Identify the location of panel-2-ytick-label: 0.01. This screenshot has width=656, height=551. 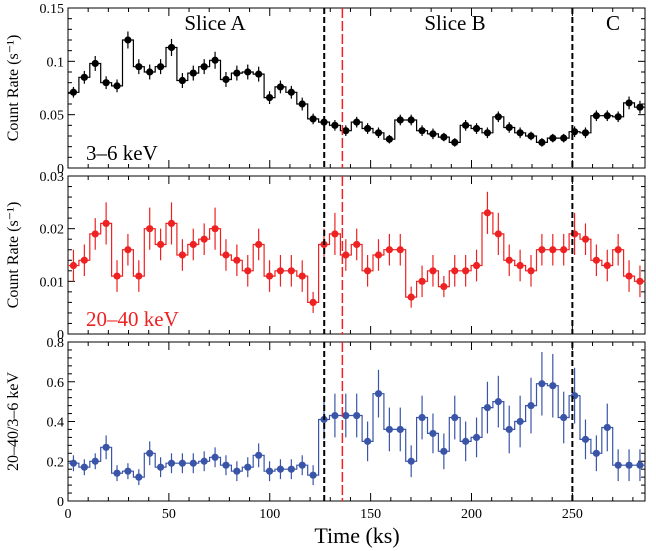
(52, 282).